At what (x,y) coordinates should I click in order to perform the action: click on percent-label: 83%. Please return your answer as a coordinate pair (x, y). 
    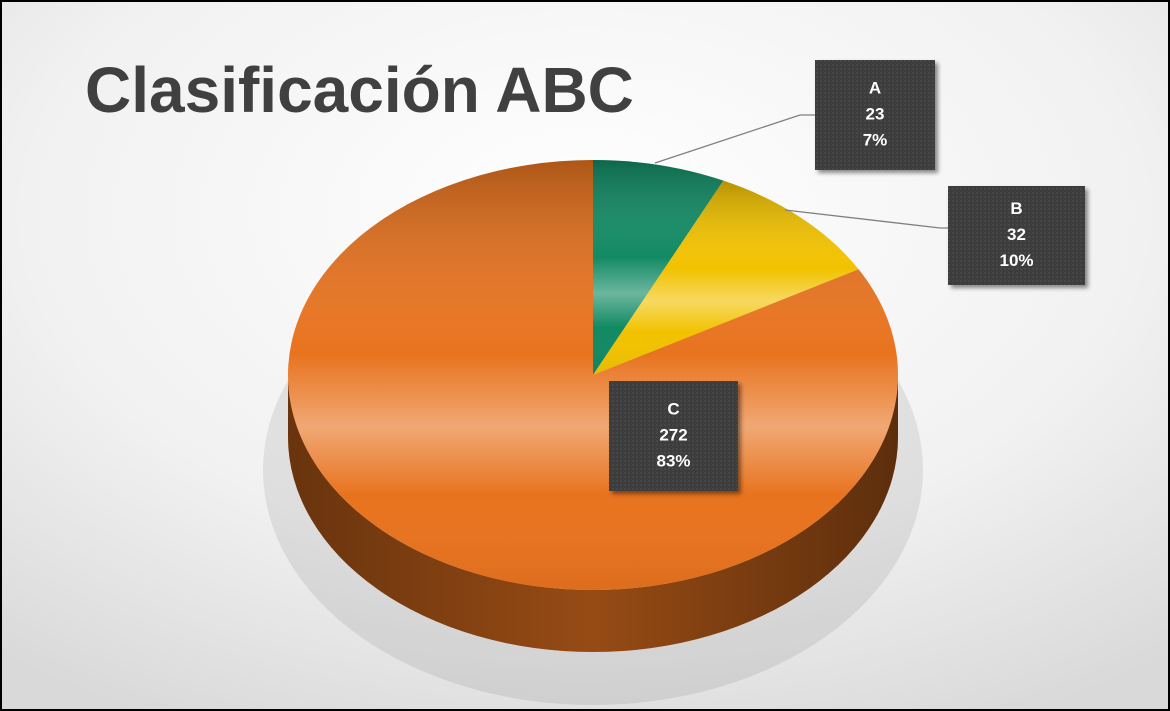
    Looking at the image, I should click on (673, 460).